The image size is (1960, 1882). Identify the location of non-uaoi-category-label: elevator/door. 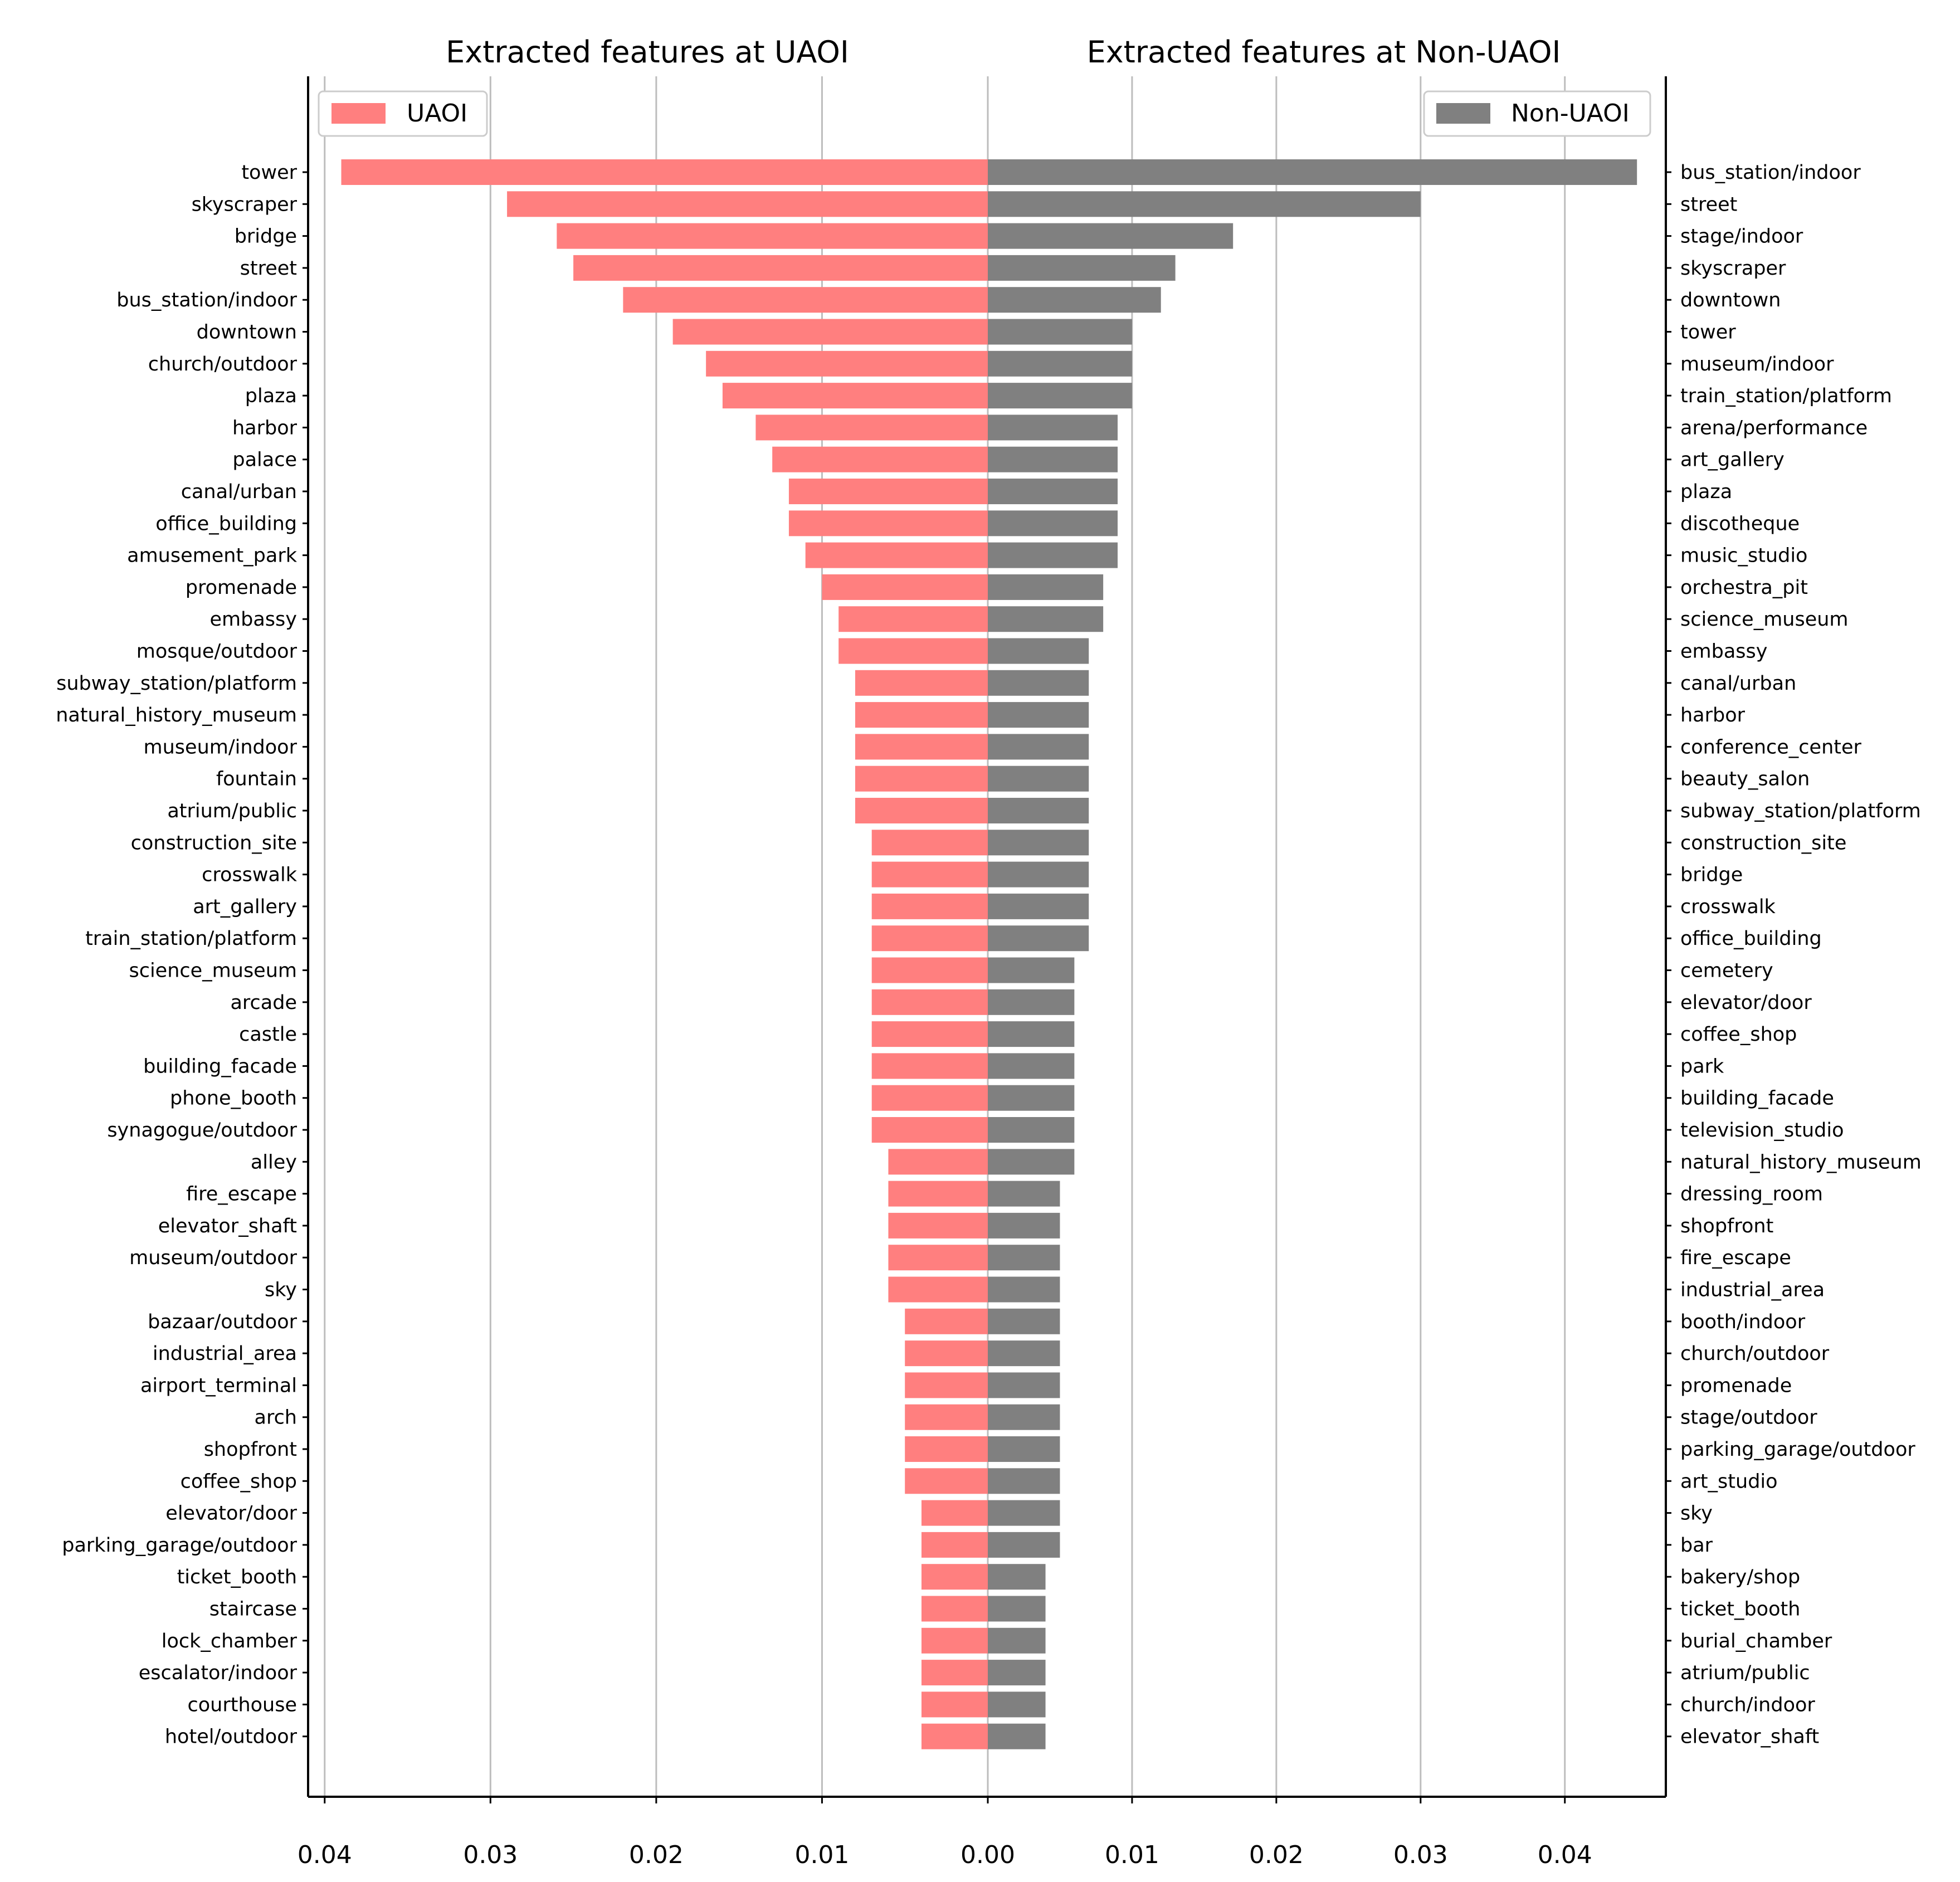
(1746, 1003).